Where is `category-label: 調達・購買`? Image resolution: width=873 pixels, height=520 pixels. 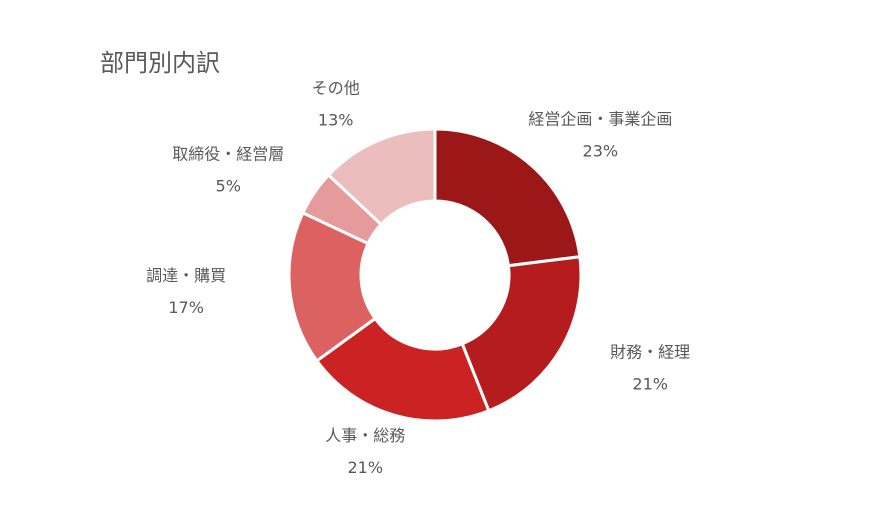 category-label: 調達・購買 is located at coordinates (186, 275).